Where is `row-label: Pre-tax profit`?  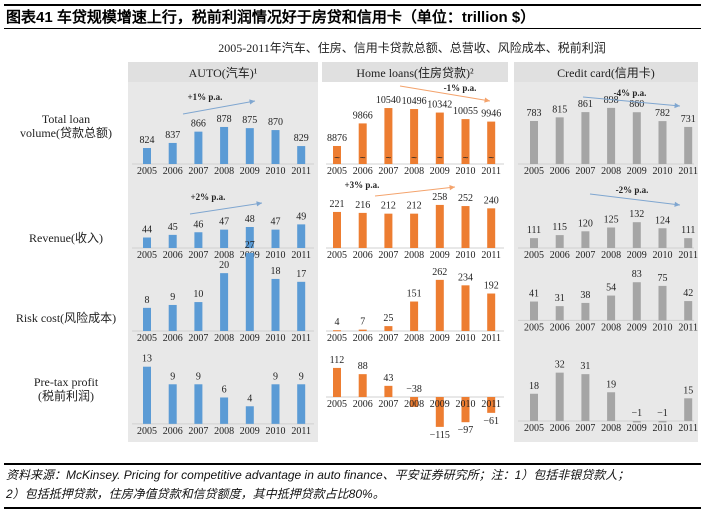 row-label: Pre-tax profit is located at coordinates (66, 382).